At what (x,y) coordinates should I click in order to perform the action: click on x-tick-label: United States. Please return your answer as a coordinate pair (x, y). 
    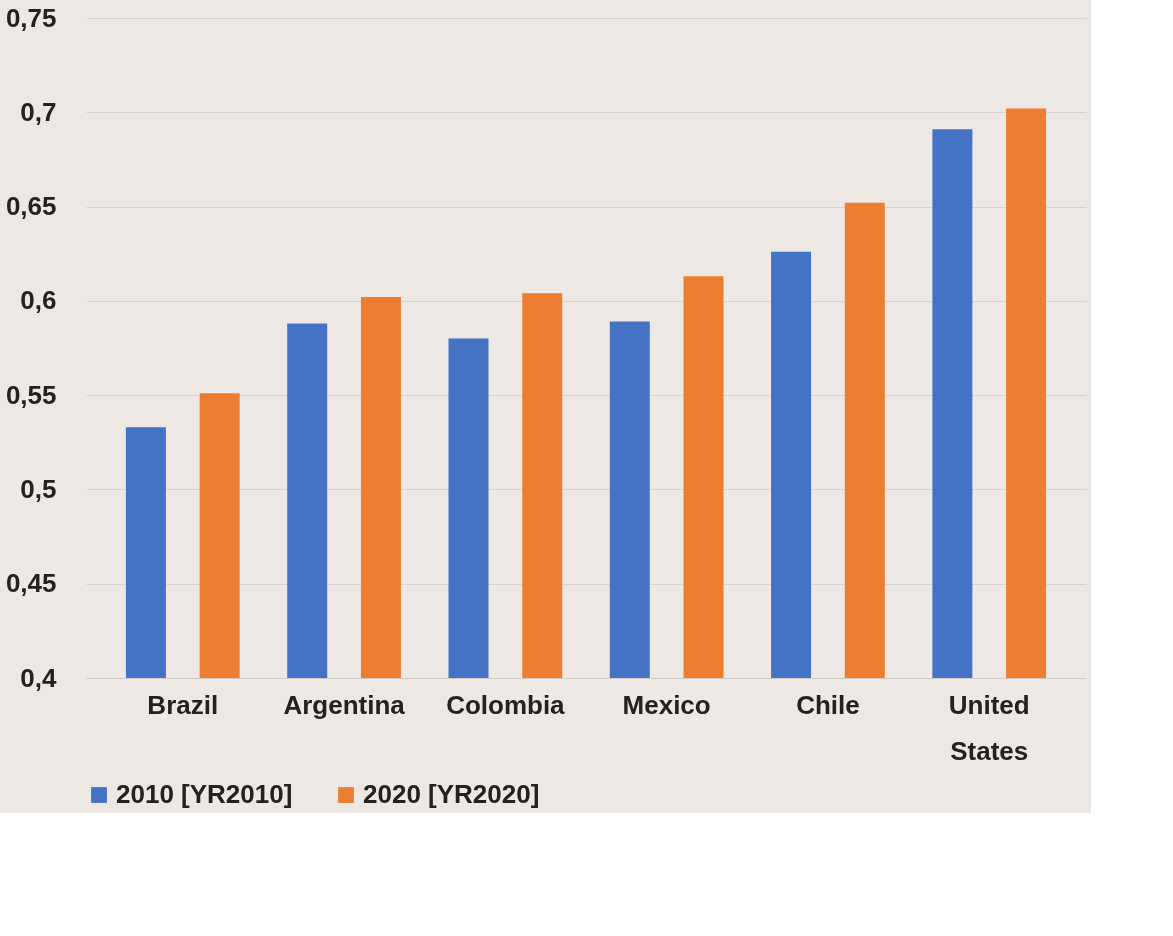
    Looking at the image, I should click on (989, 727).